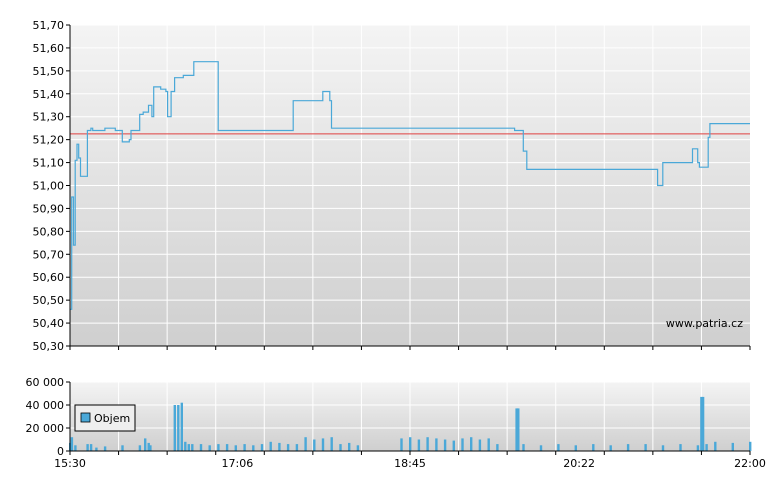  Describe the element at coordinates (49, 94) in the screenshot. I see `price-y-tick-label: 51,40` at that location.